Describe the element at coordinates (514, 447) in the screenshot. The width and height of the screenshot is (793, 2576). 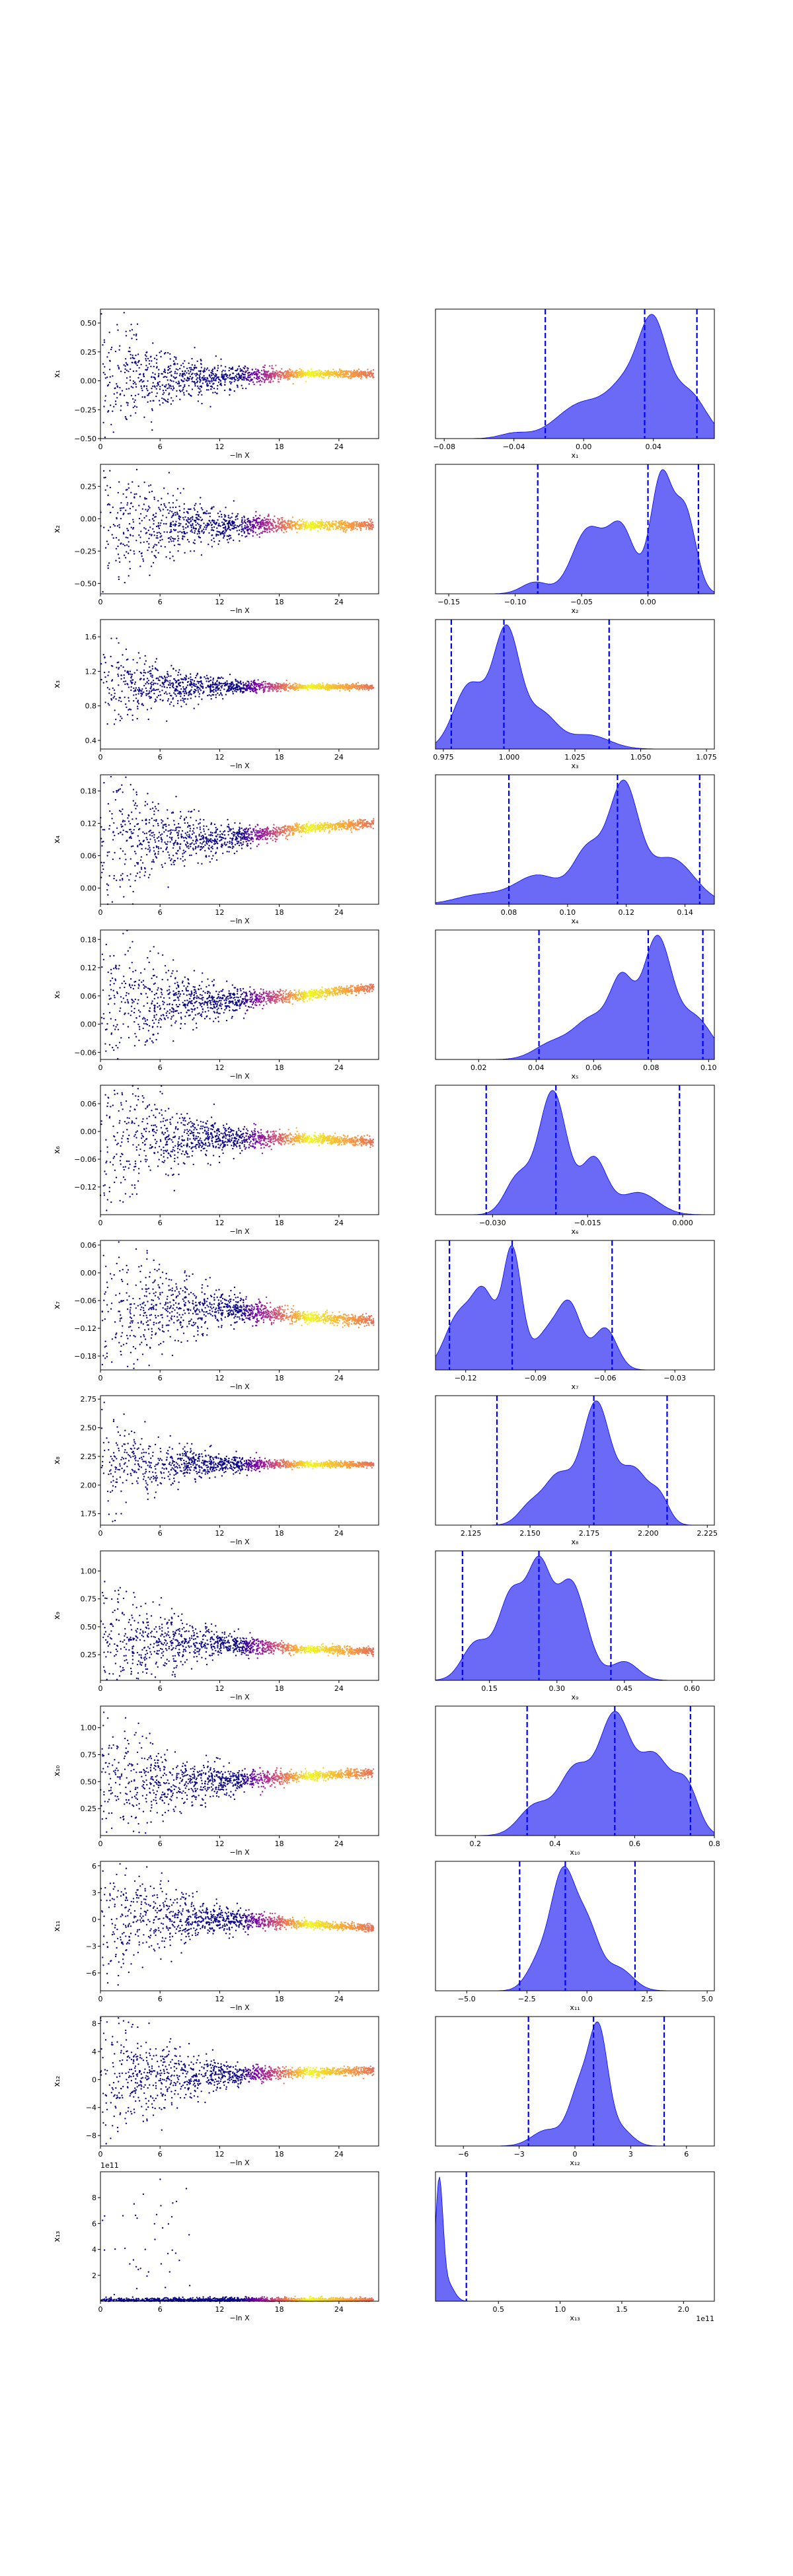
I see `x-tick-label: −0.04` at that location.